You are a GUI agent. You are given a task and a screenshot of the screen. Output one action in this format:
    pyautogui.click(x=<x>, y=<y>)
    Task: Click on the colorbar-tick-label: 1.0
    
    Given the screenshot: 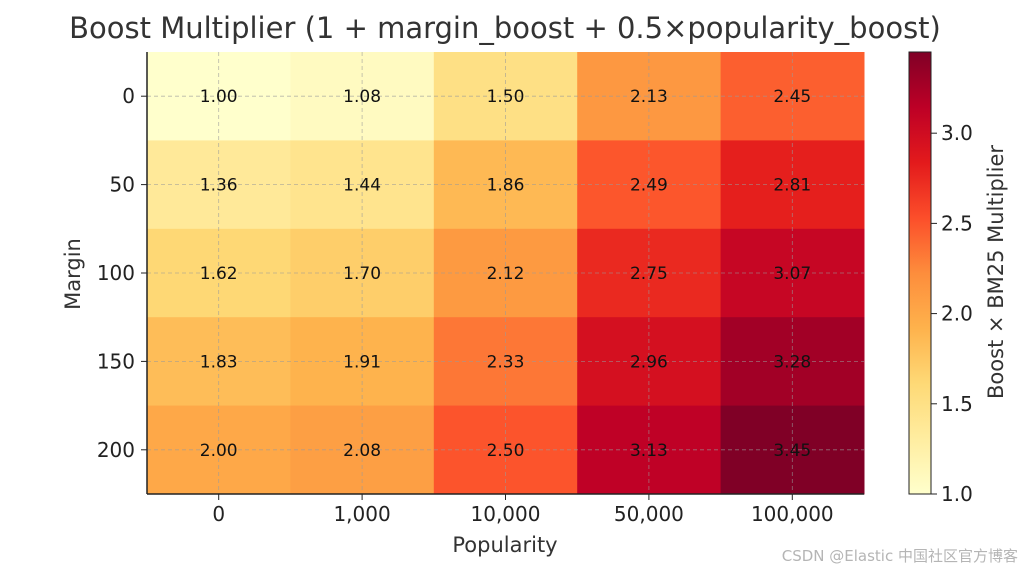 What is the action you would take?
    pyautogui.click(x=957, y=494)
    